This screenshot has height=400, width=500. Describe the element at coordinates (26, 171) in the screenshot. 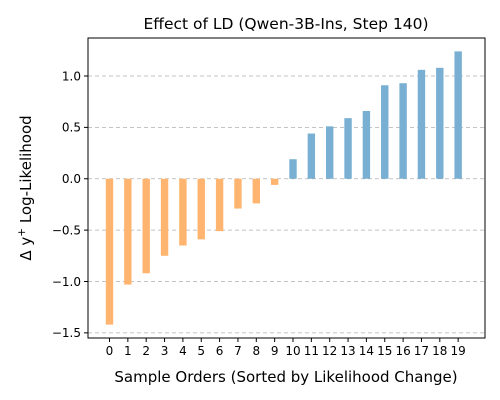

I see `y-axis-label-rest: Log-Likelihood` at that location.